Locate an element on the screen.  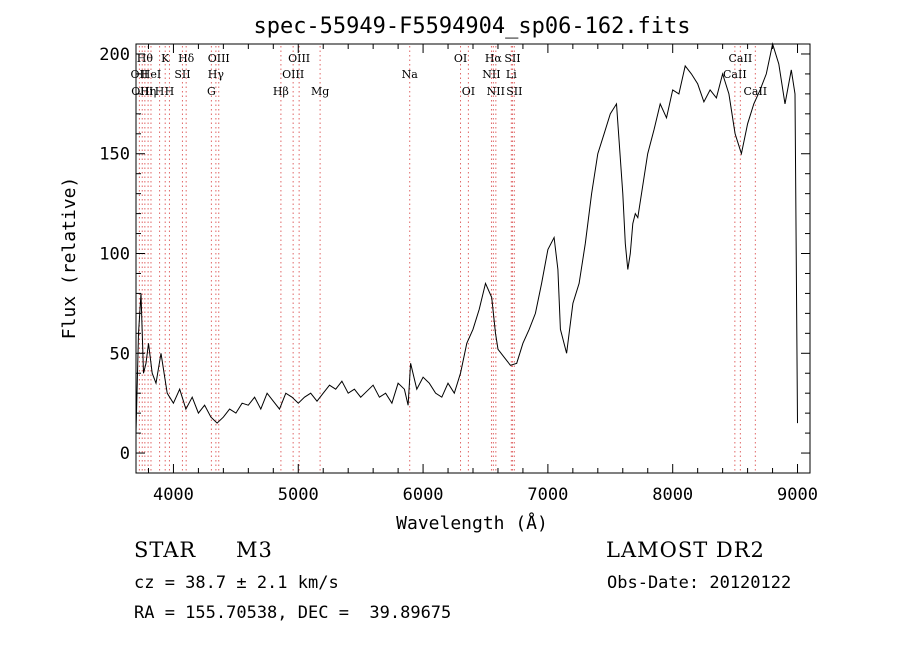
y-axis-label: Flux (relative) is located at coordinates (69, 258).